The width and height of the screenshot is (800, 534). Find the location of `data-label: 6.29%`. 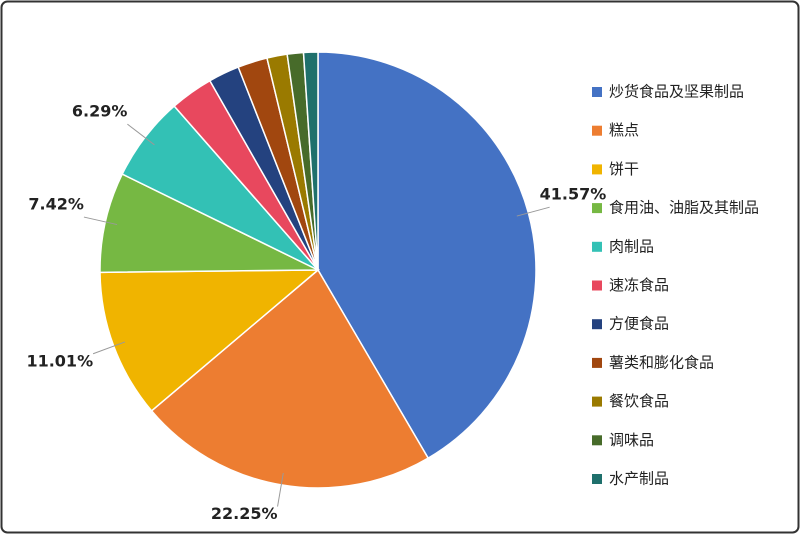

data-label: 6.29% is located at coordinates (100, 111).